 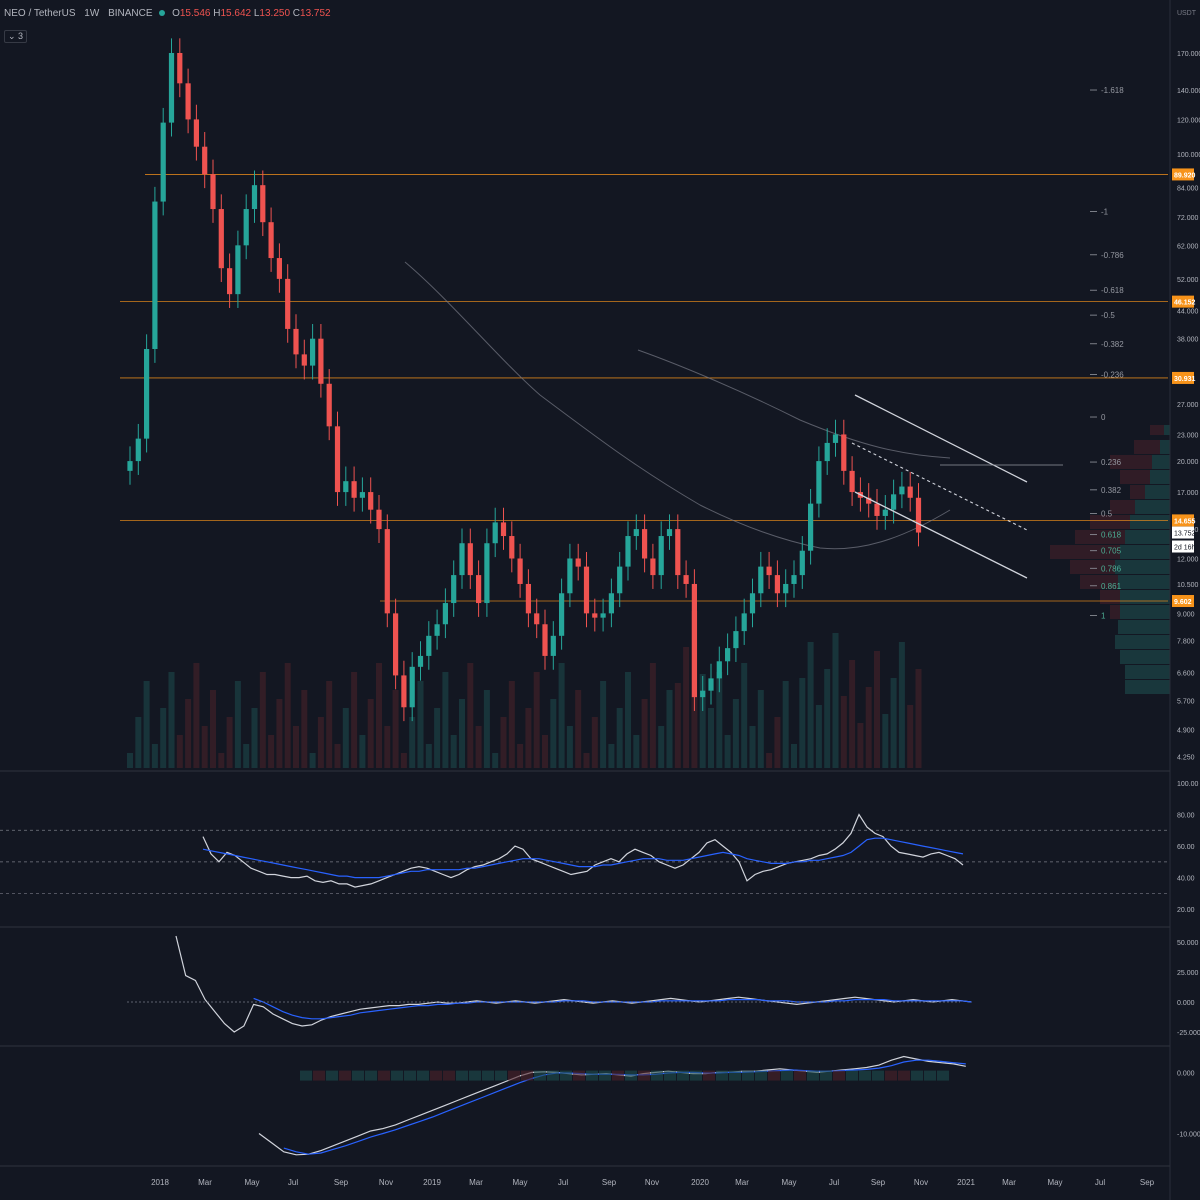 What do you see at coordinates (878, 1182) in the screenshot?
I see `time-tick-label: Sep` at bounding box center [878, 1182].